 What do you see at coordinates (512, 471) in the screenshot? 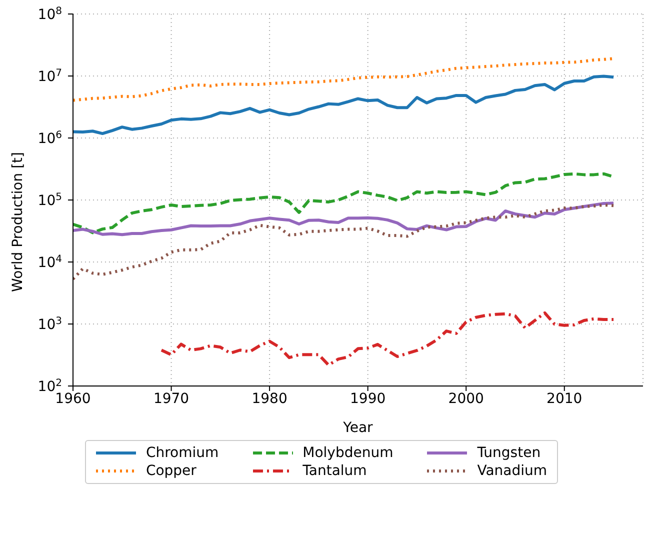
I see `legend-label: Vanadium` at bounding box center [512, 471].